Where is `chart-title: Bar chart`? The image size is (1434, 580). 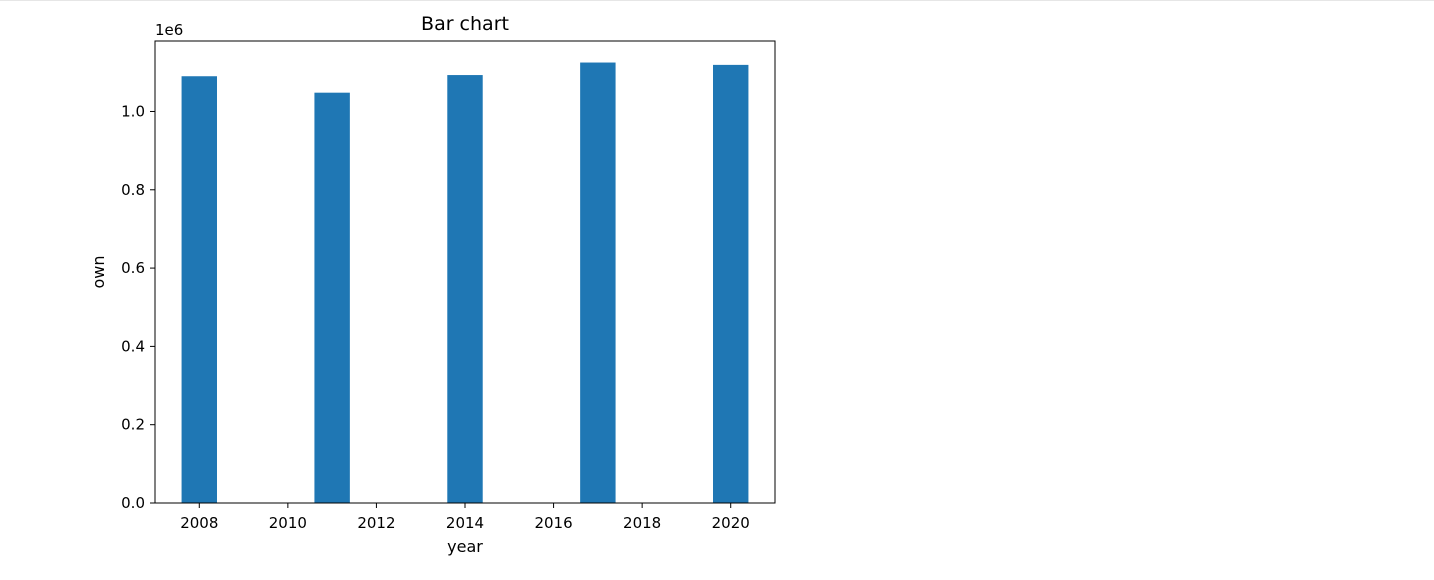 chart-title: Bar chart is located at coordinates (465, 24).